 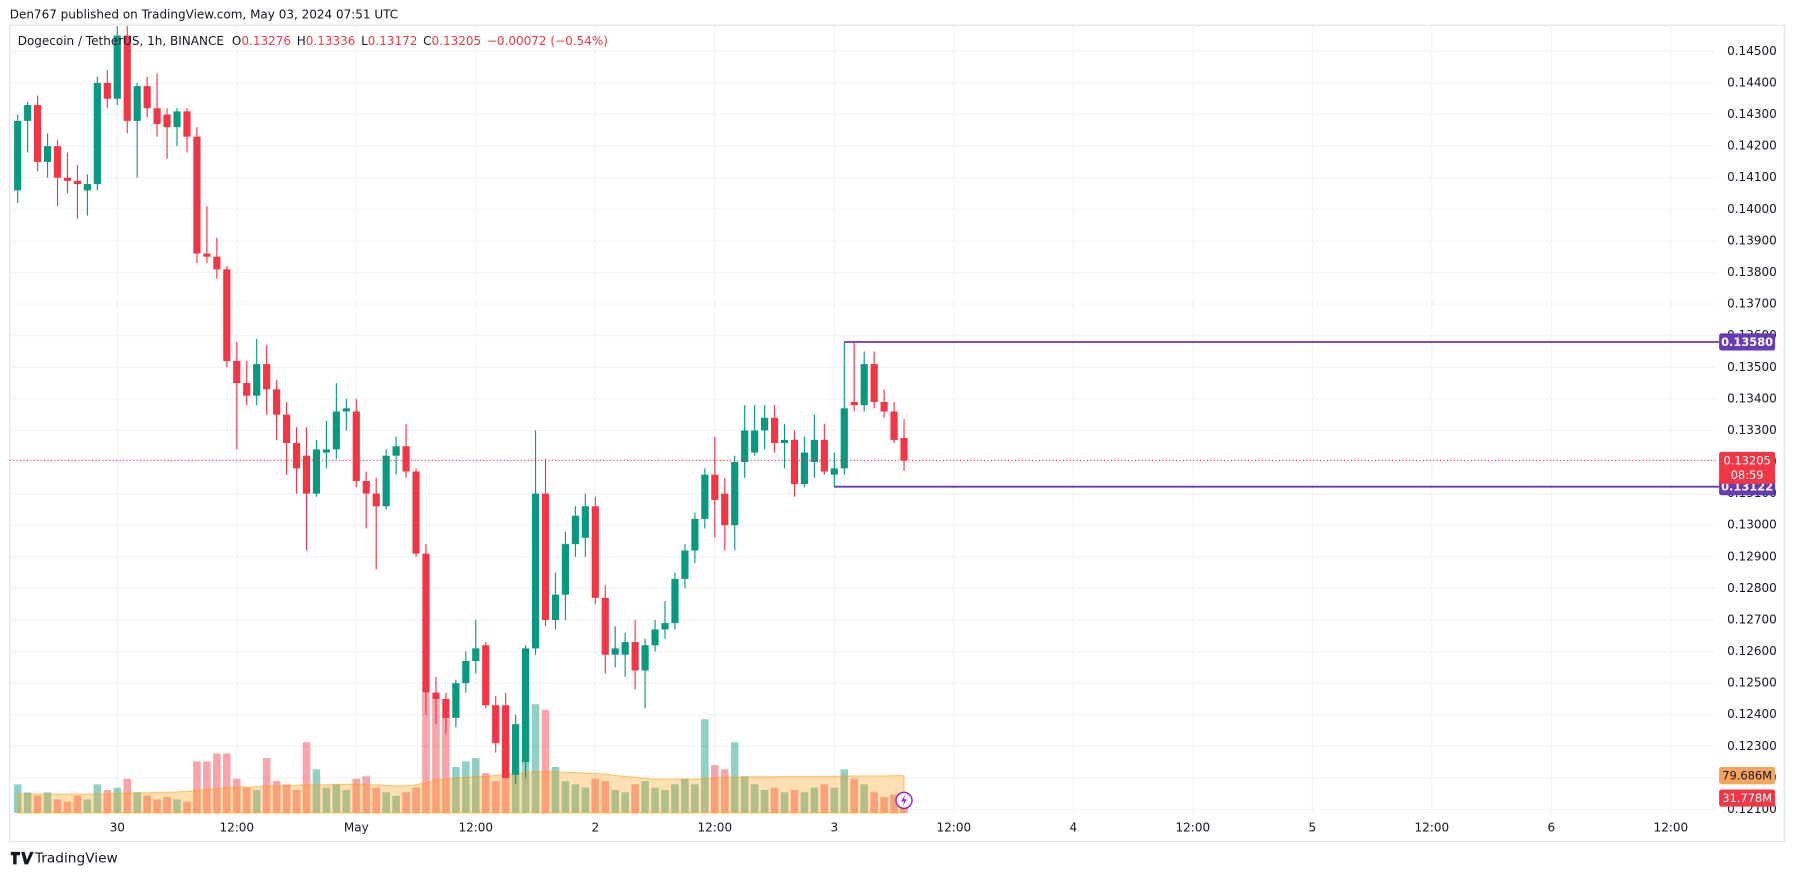 I want to click on logo-icon, so click(x=22, y=858).